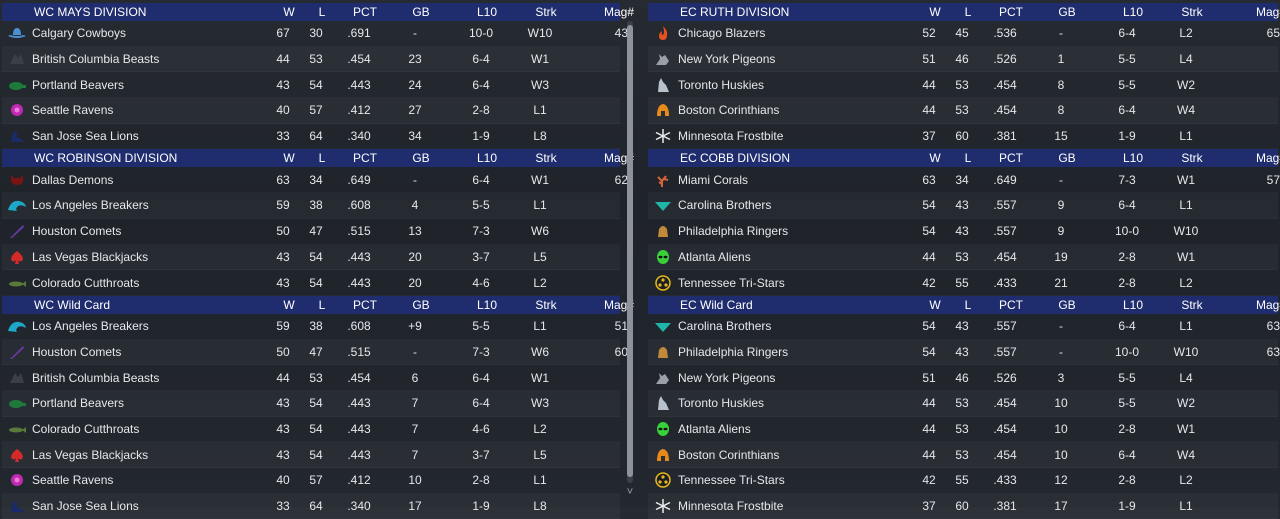 The height and width of the screenshot is (519, 1280). Describe the element at coordinates (315, 180) in the screenshot. I see `standings-row: Dallas Demons 63 34 .649 - 6-4 W1 62` at that location.